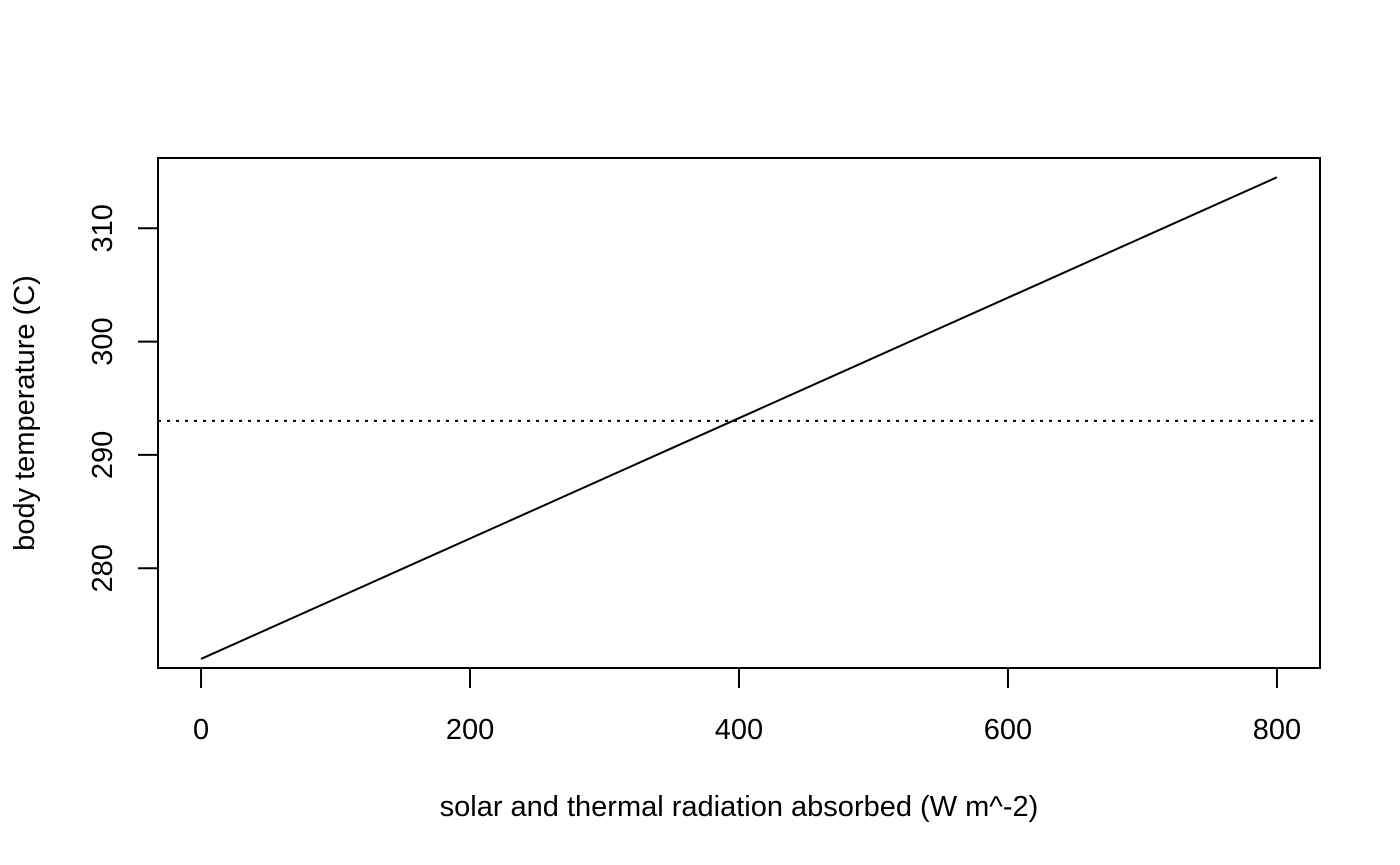  What do you see at coordinates (103, 228) in the screenshot?
I see `y-tick-label: 310` at bounding box center [103, 228].